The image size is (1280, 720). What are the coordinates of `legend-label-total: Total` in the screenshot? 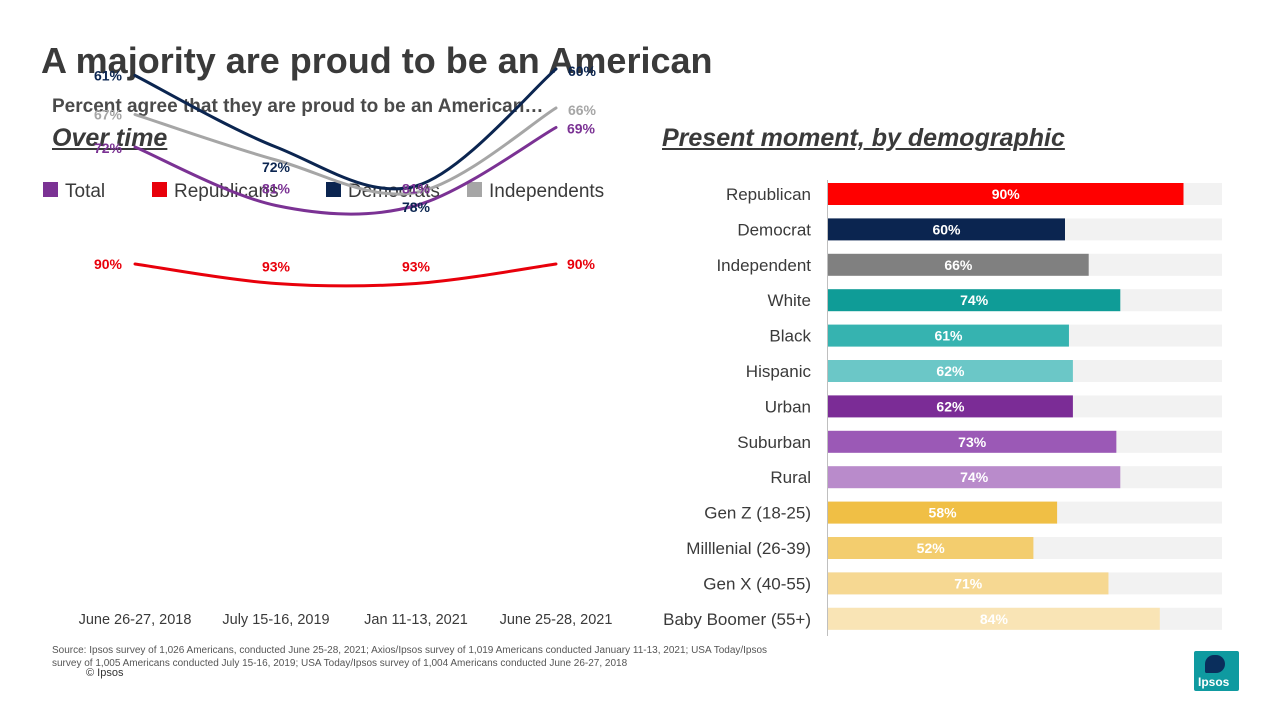 It's located at (85, 191).